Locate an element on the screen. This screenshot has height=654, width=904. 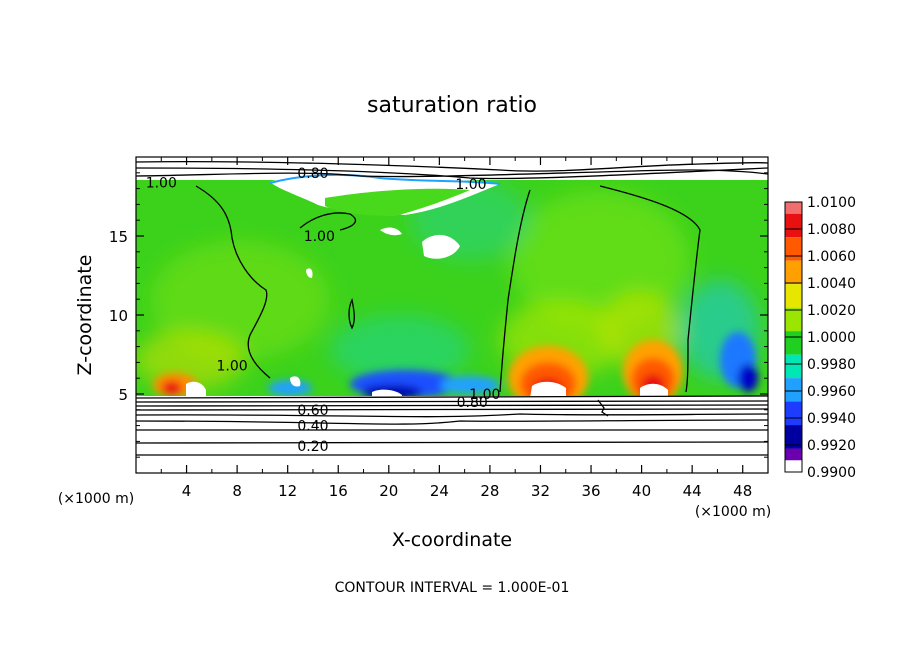
contour-label: 0.20 is located at coordinates (312, 447).